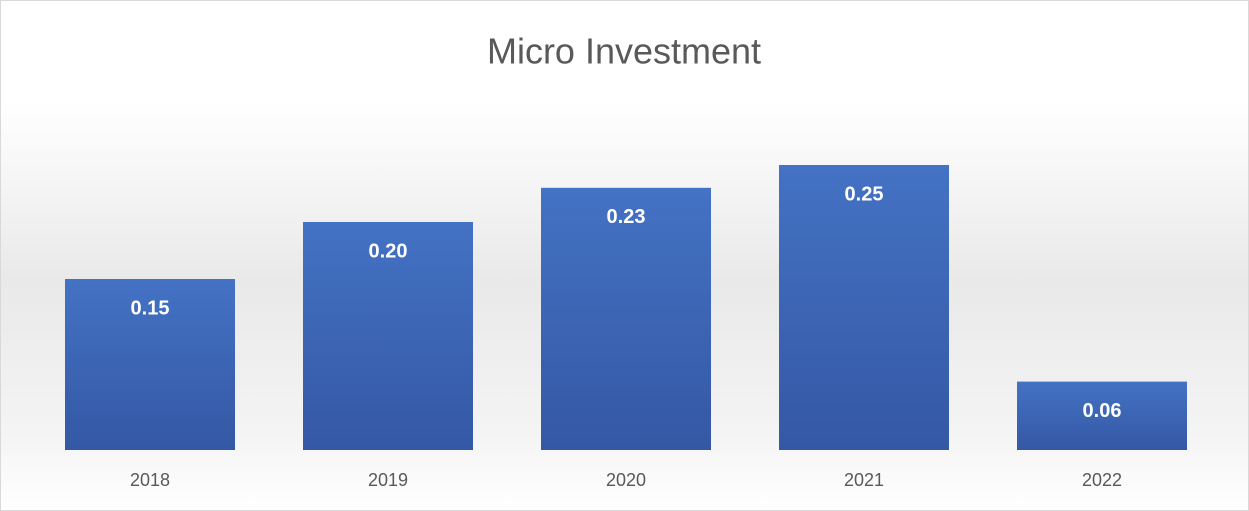  I want to click on value-label: 0.15, so click(150, 308).